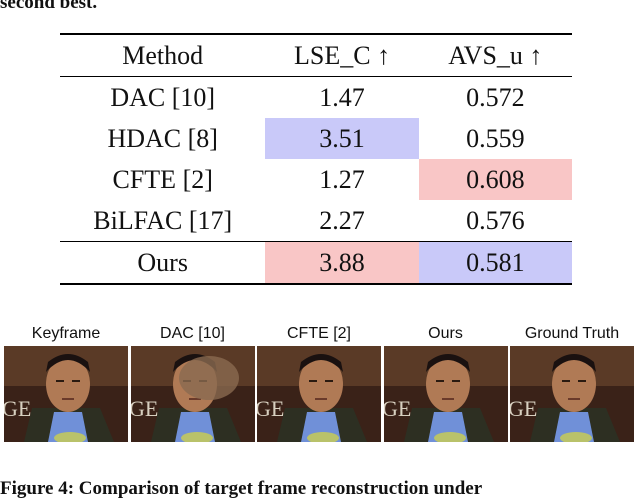 Image resolution: width=640 pixels, height=500 pixels. Describe the element at coordinates (342, 138) in the screenshot. I see `cell-lse-c: 3.51` at that location.